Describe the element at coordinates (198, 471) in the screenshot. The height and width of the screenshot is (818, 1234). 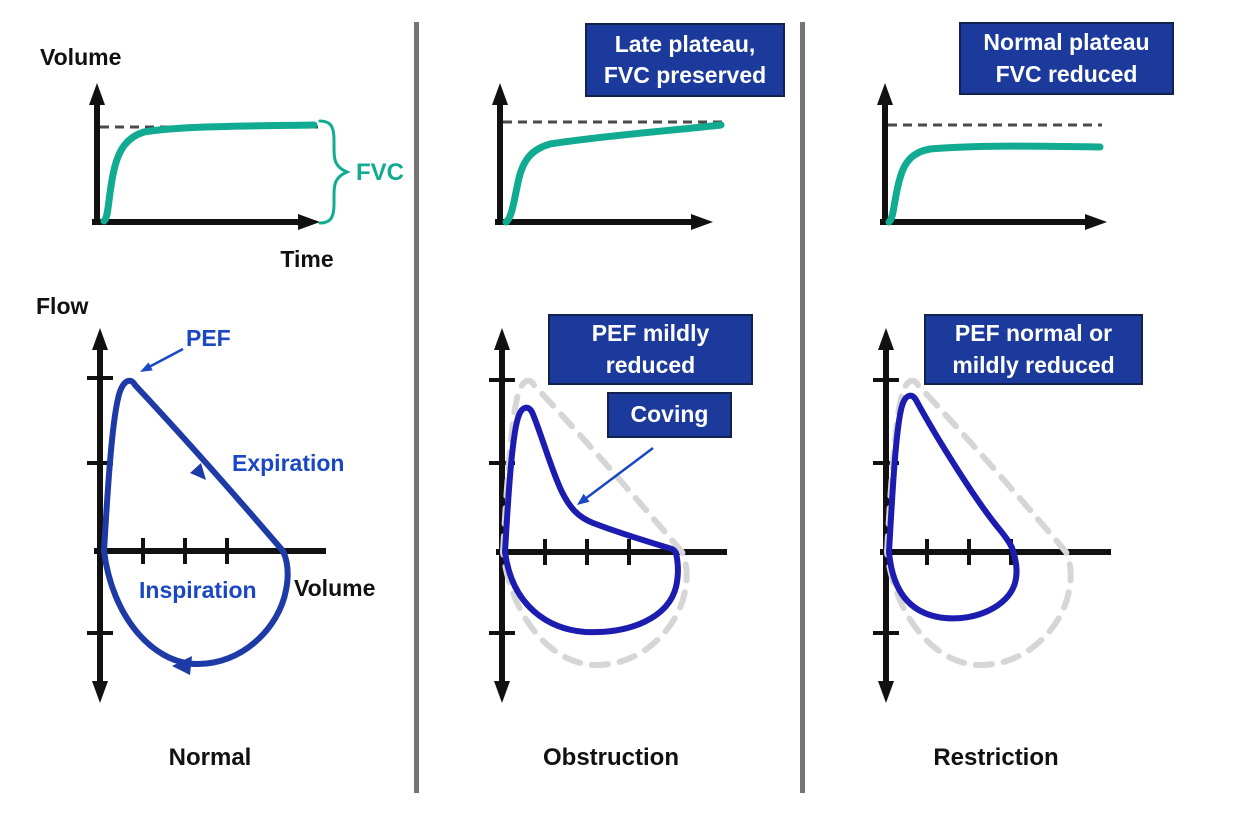
I see `expiration-direction-arrow-icon` at that location.